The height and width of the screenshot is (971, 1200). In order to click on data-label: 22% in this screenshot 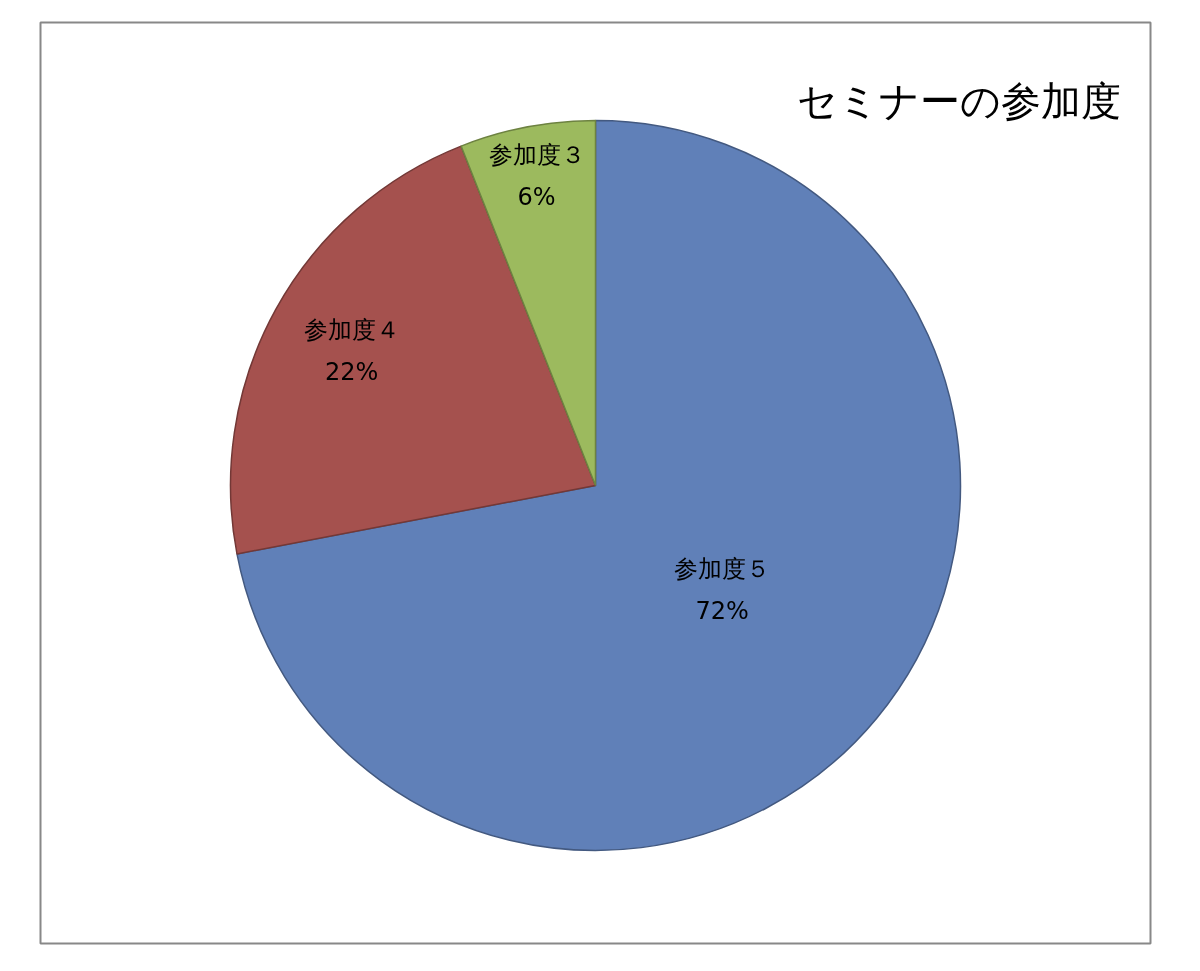, I will do `click(351, 372)`.